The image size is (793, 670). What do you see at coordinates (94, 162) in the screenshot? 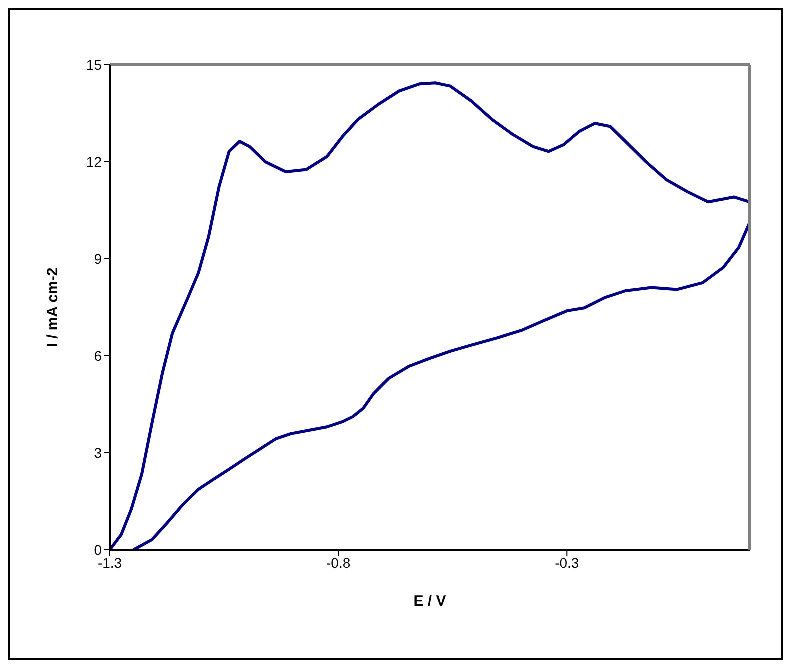
I see `y-tick-label: 12` at bounding box center [94, 162].